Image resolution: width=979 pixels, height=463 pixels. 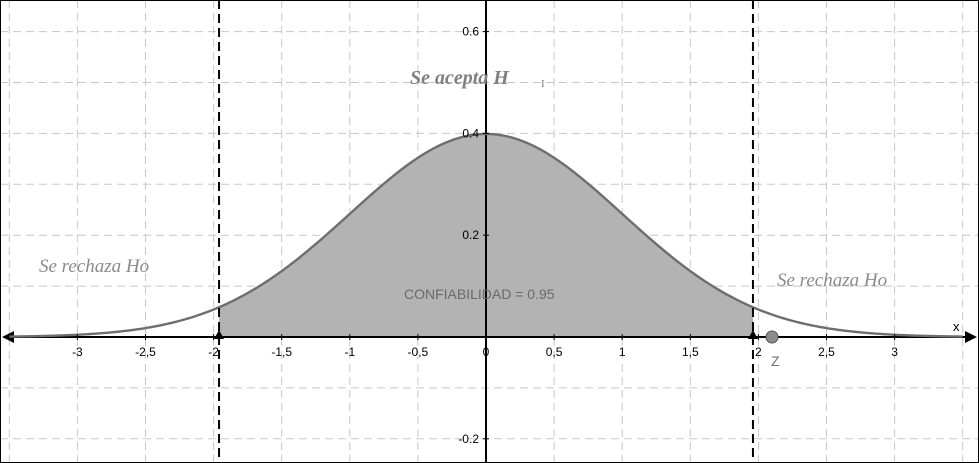 I want to click on y-tick-label: -0.2, so click(x=468, y=439).